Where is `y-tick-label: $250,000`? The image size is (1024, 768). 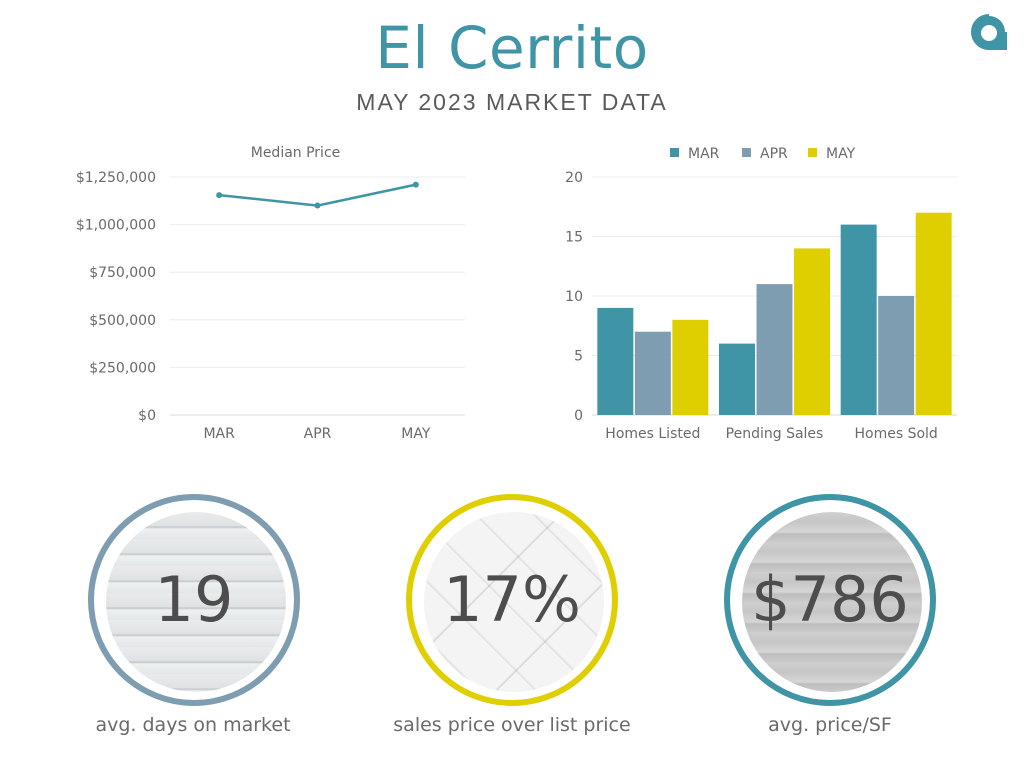
y-tick-label: $250,000 is located at coordinates (122, 368).